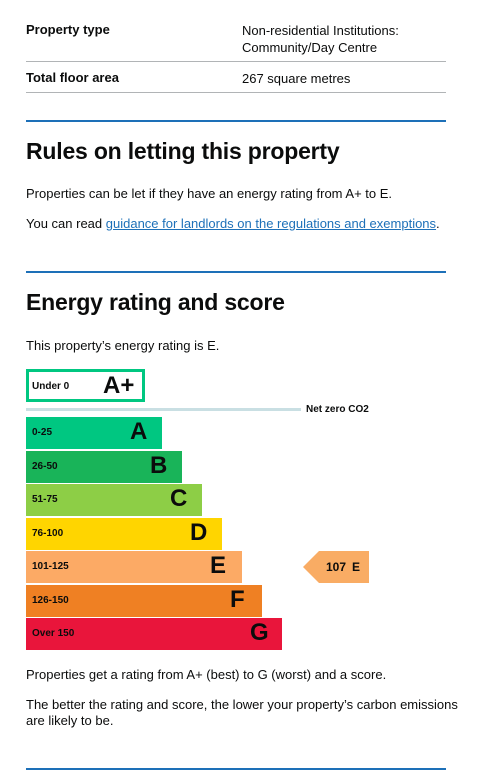 This screenshot has height=782, width=484. Describe the element at coordinates (114, 500) in the screenshot. I see `band-c: 51-75 C` at that location.